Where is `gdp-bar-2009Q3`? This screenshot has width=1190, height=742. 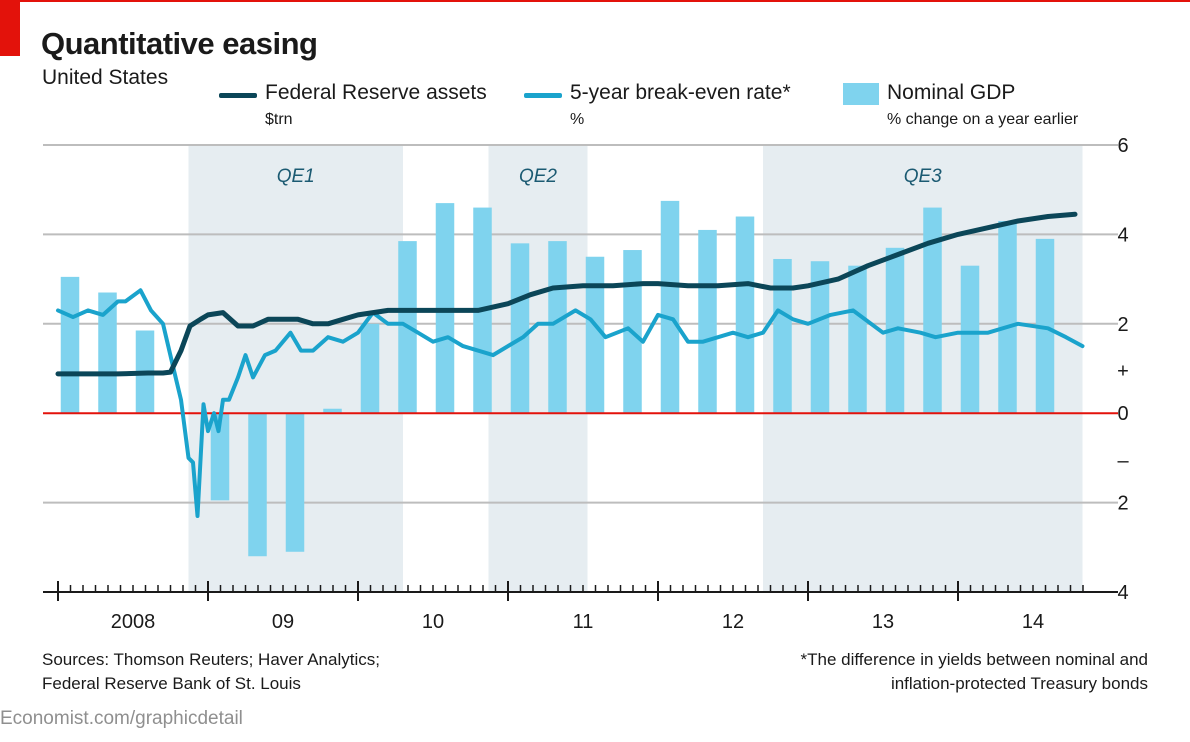 gdp-bar-2009Q3 is located at coordinates (295, 482).